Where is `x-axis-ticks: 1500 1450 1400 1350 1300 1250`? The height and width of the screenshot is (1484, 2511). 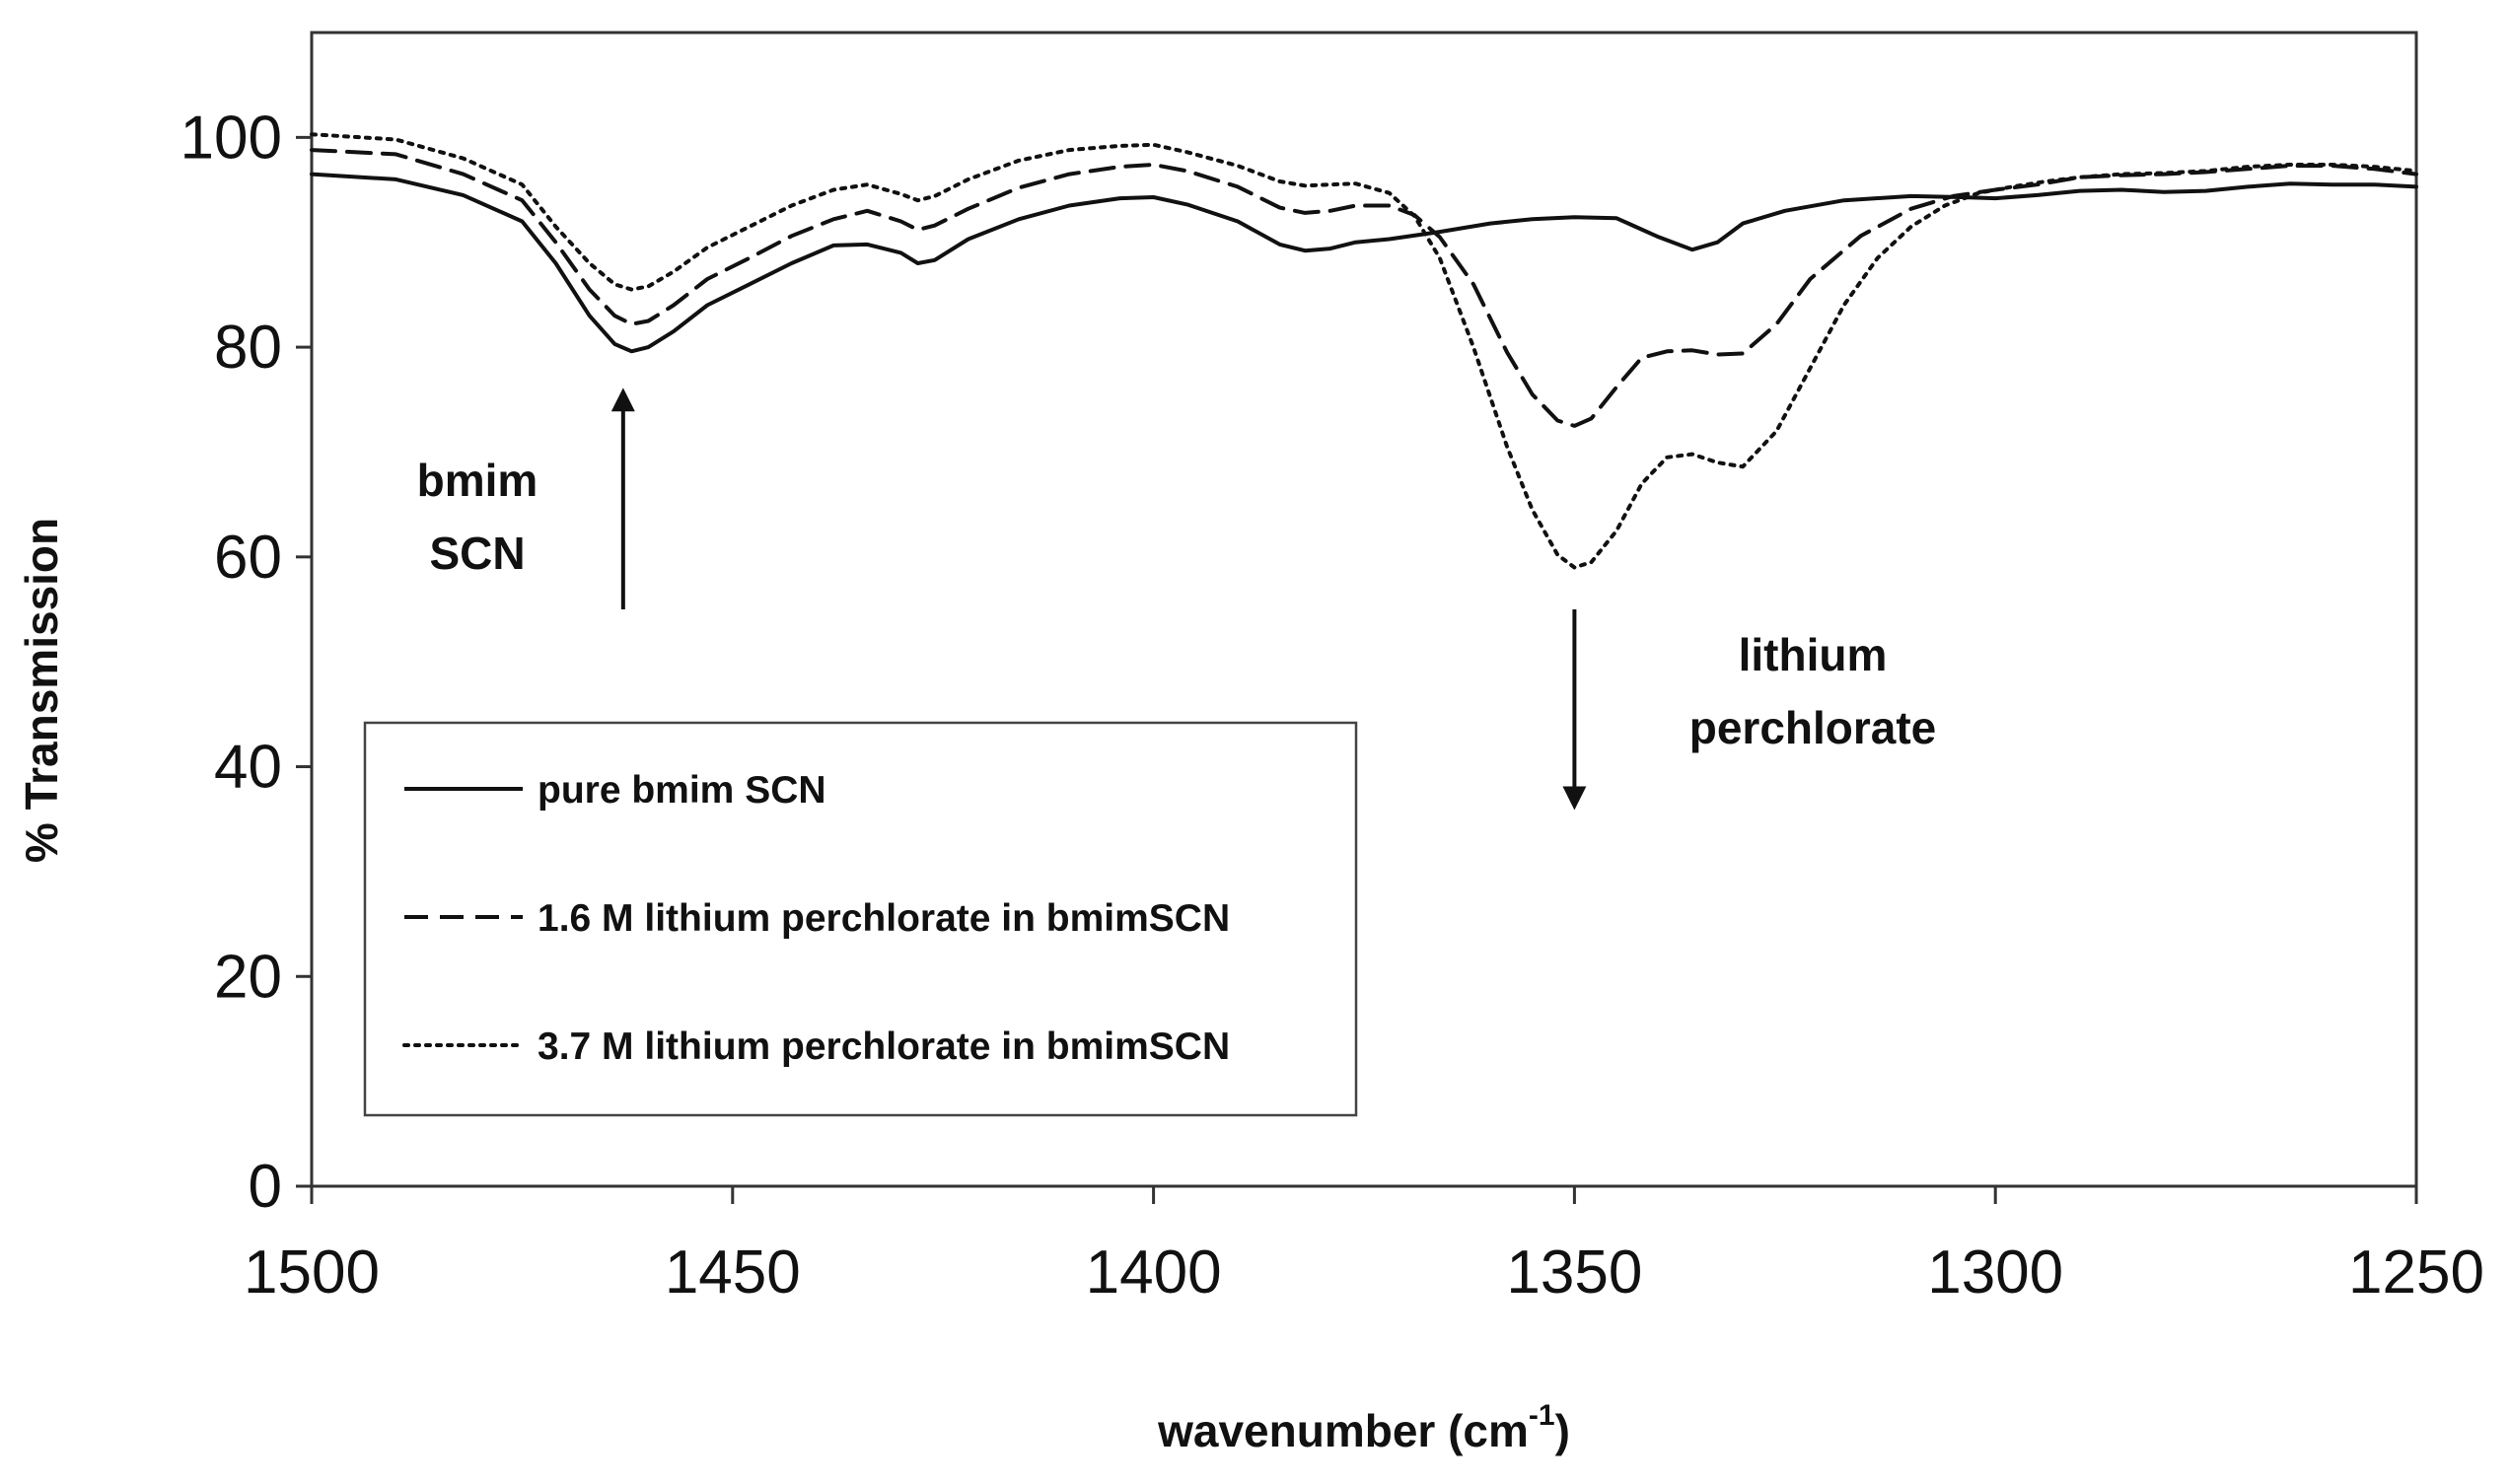 x-axis-ticks: 1500 1450 1400 1350 1300 1250 is located at coordinates (1364, 1246).